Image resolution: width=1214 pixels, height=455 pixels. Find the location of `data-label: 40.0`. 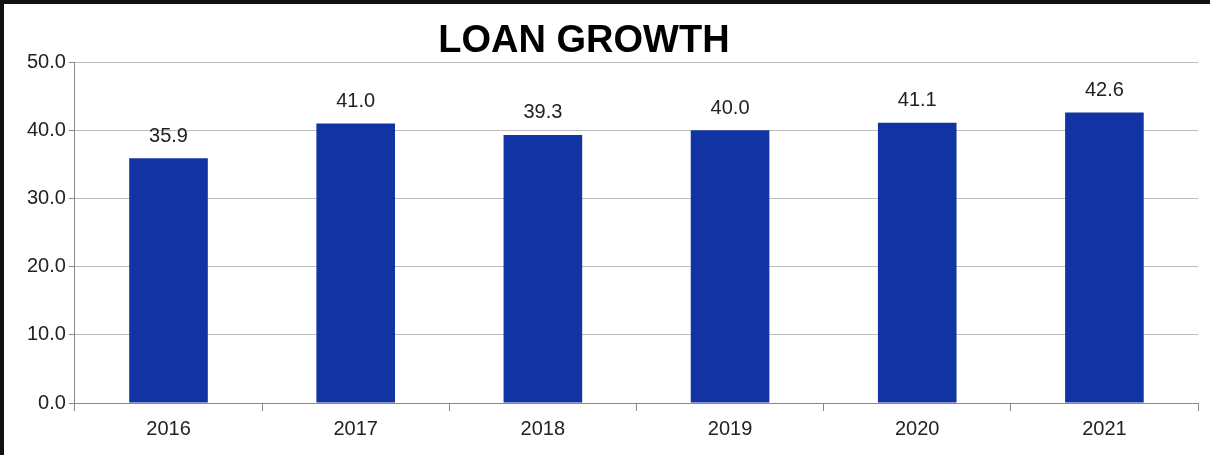

data-label: 40.0 is located at coordinates (730, 106).